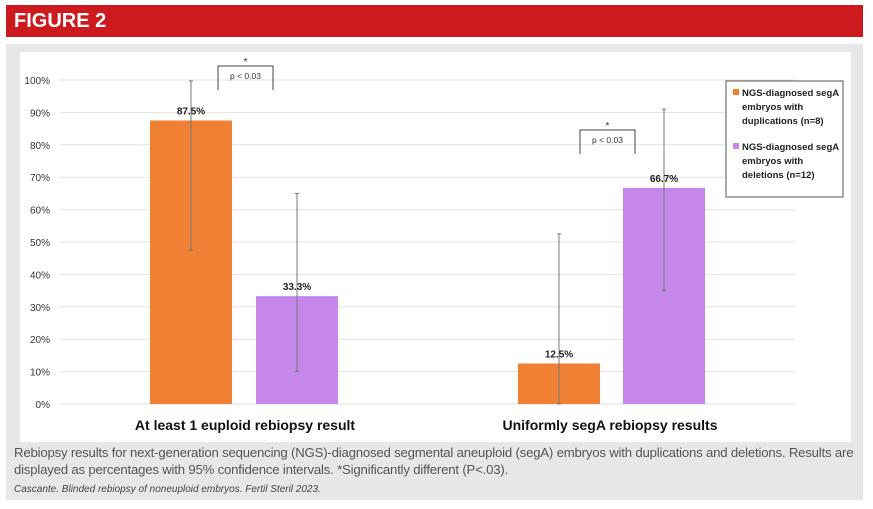 The width and height of the screenshot is (873, 509). Describe the element at coordinates (434, 21) in the screenshot. I see `figure-title: FIGURE 2` at that location.